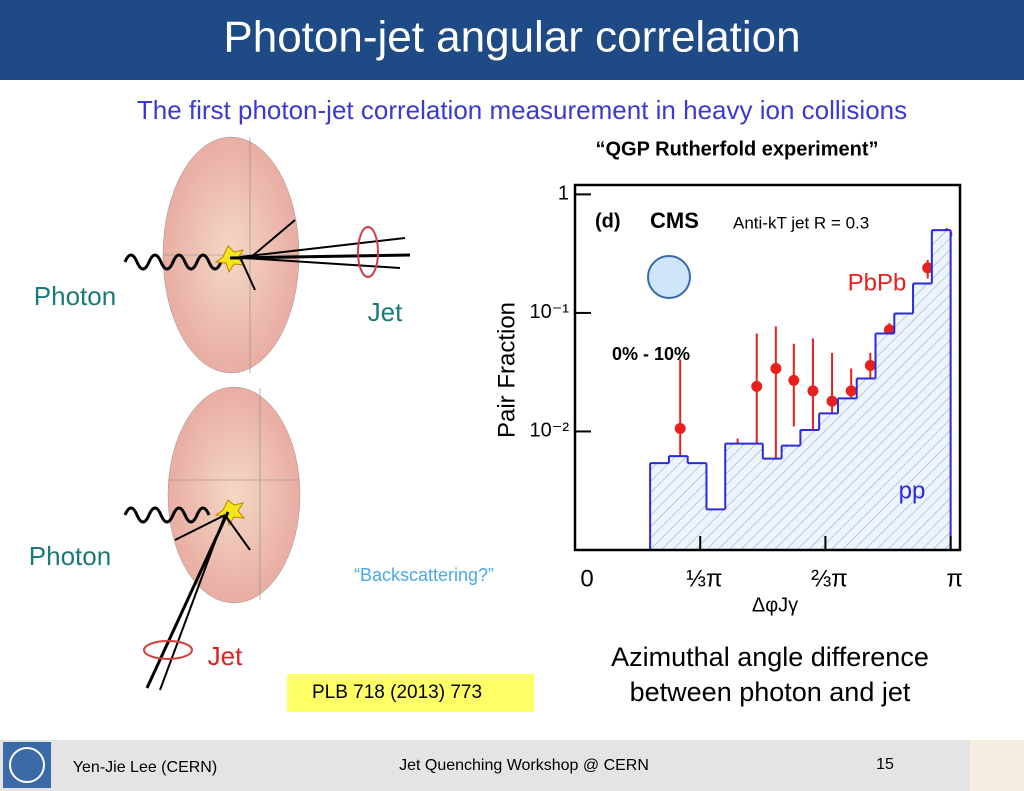  Describe the element at coordinates (877, 282) in the screenshot. I see `series-label: PbPb` at that location.